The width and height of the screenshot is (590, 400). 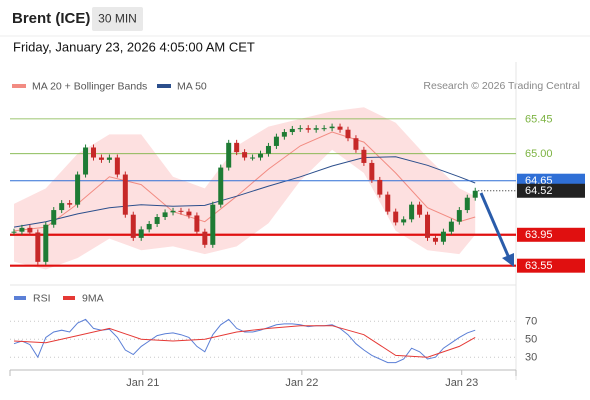 I want to click on level-label: 63.95, so click(x=539, y=235).